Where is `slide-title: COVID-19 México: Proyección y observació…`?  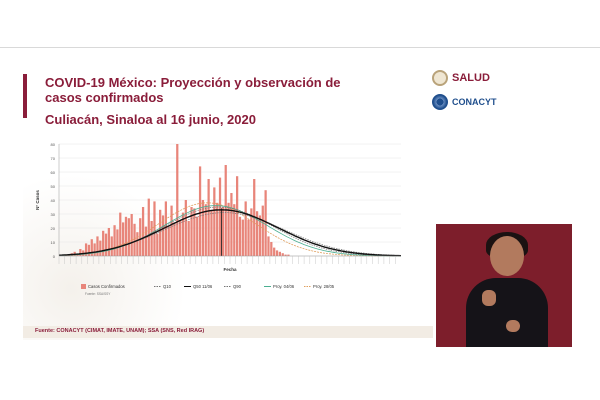 slide-title: COVID-19 México: Proyección y observació… is located at coordinates (193, 90).